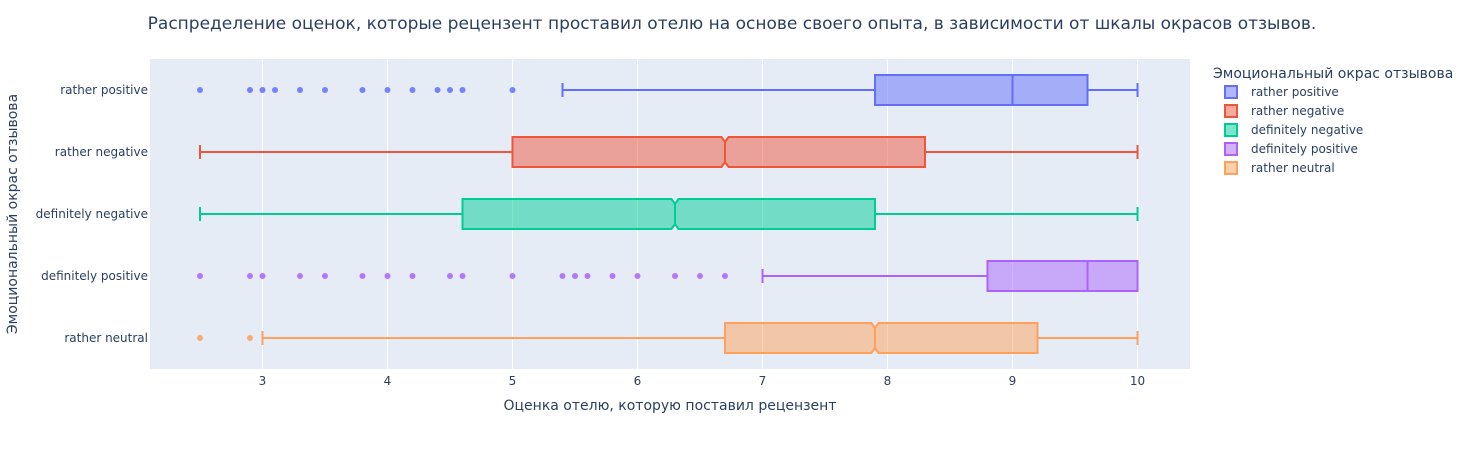  Describe the element at coordinates (388, 381) in the screenshot. I see `x-tick-label: 4` at that location.